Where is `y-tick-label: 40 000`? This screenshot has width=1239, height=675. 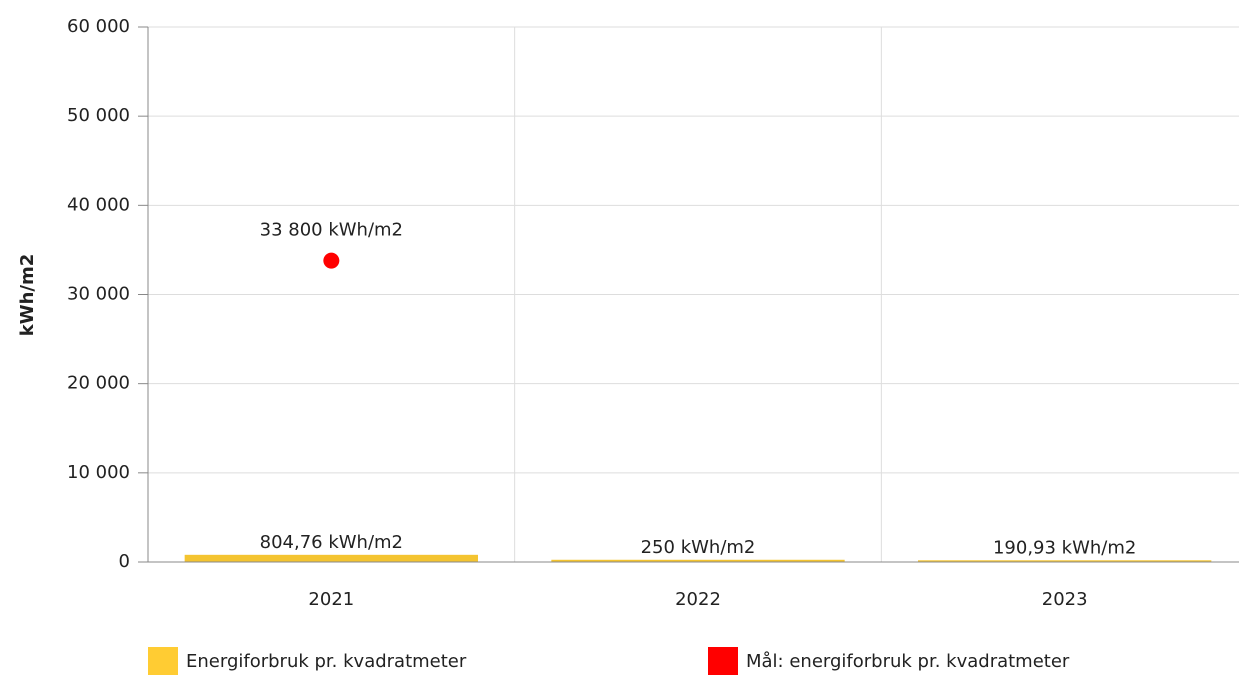 y-tick-label: 40 000 is located at coordinates (98, 204).